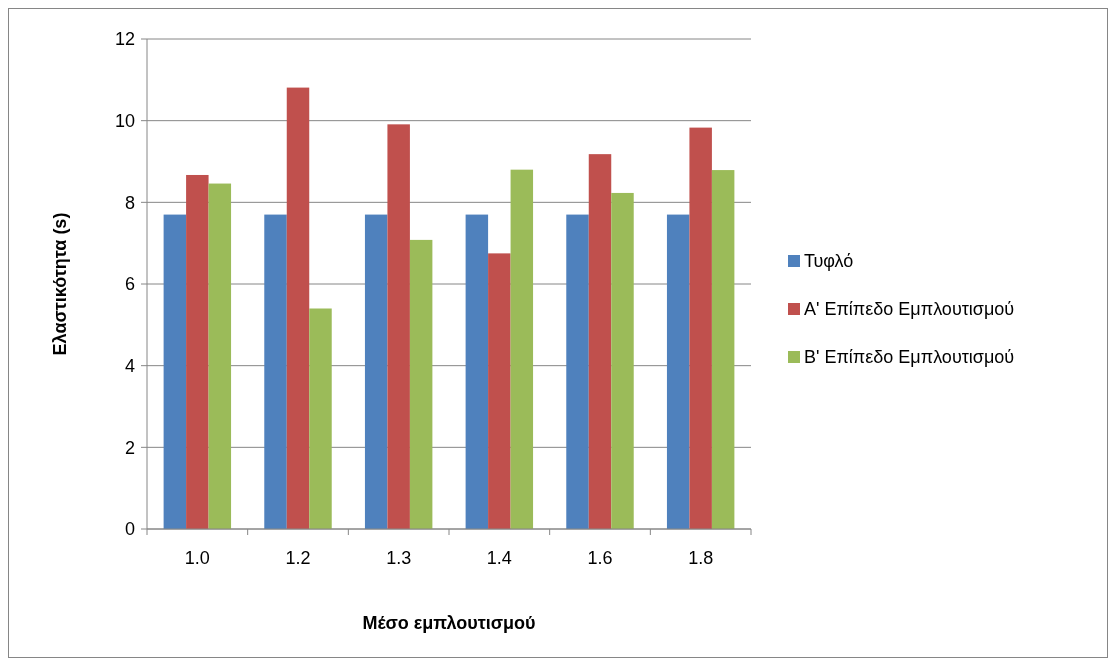  Describe the element at coordinates (909, 309) in the screenshot. I see `legend-label: Α' Επίπεδο Εμπλουτισμού` at that location.